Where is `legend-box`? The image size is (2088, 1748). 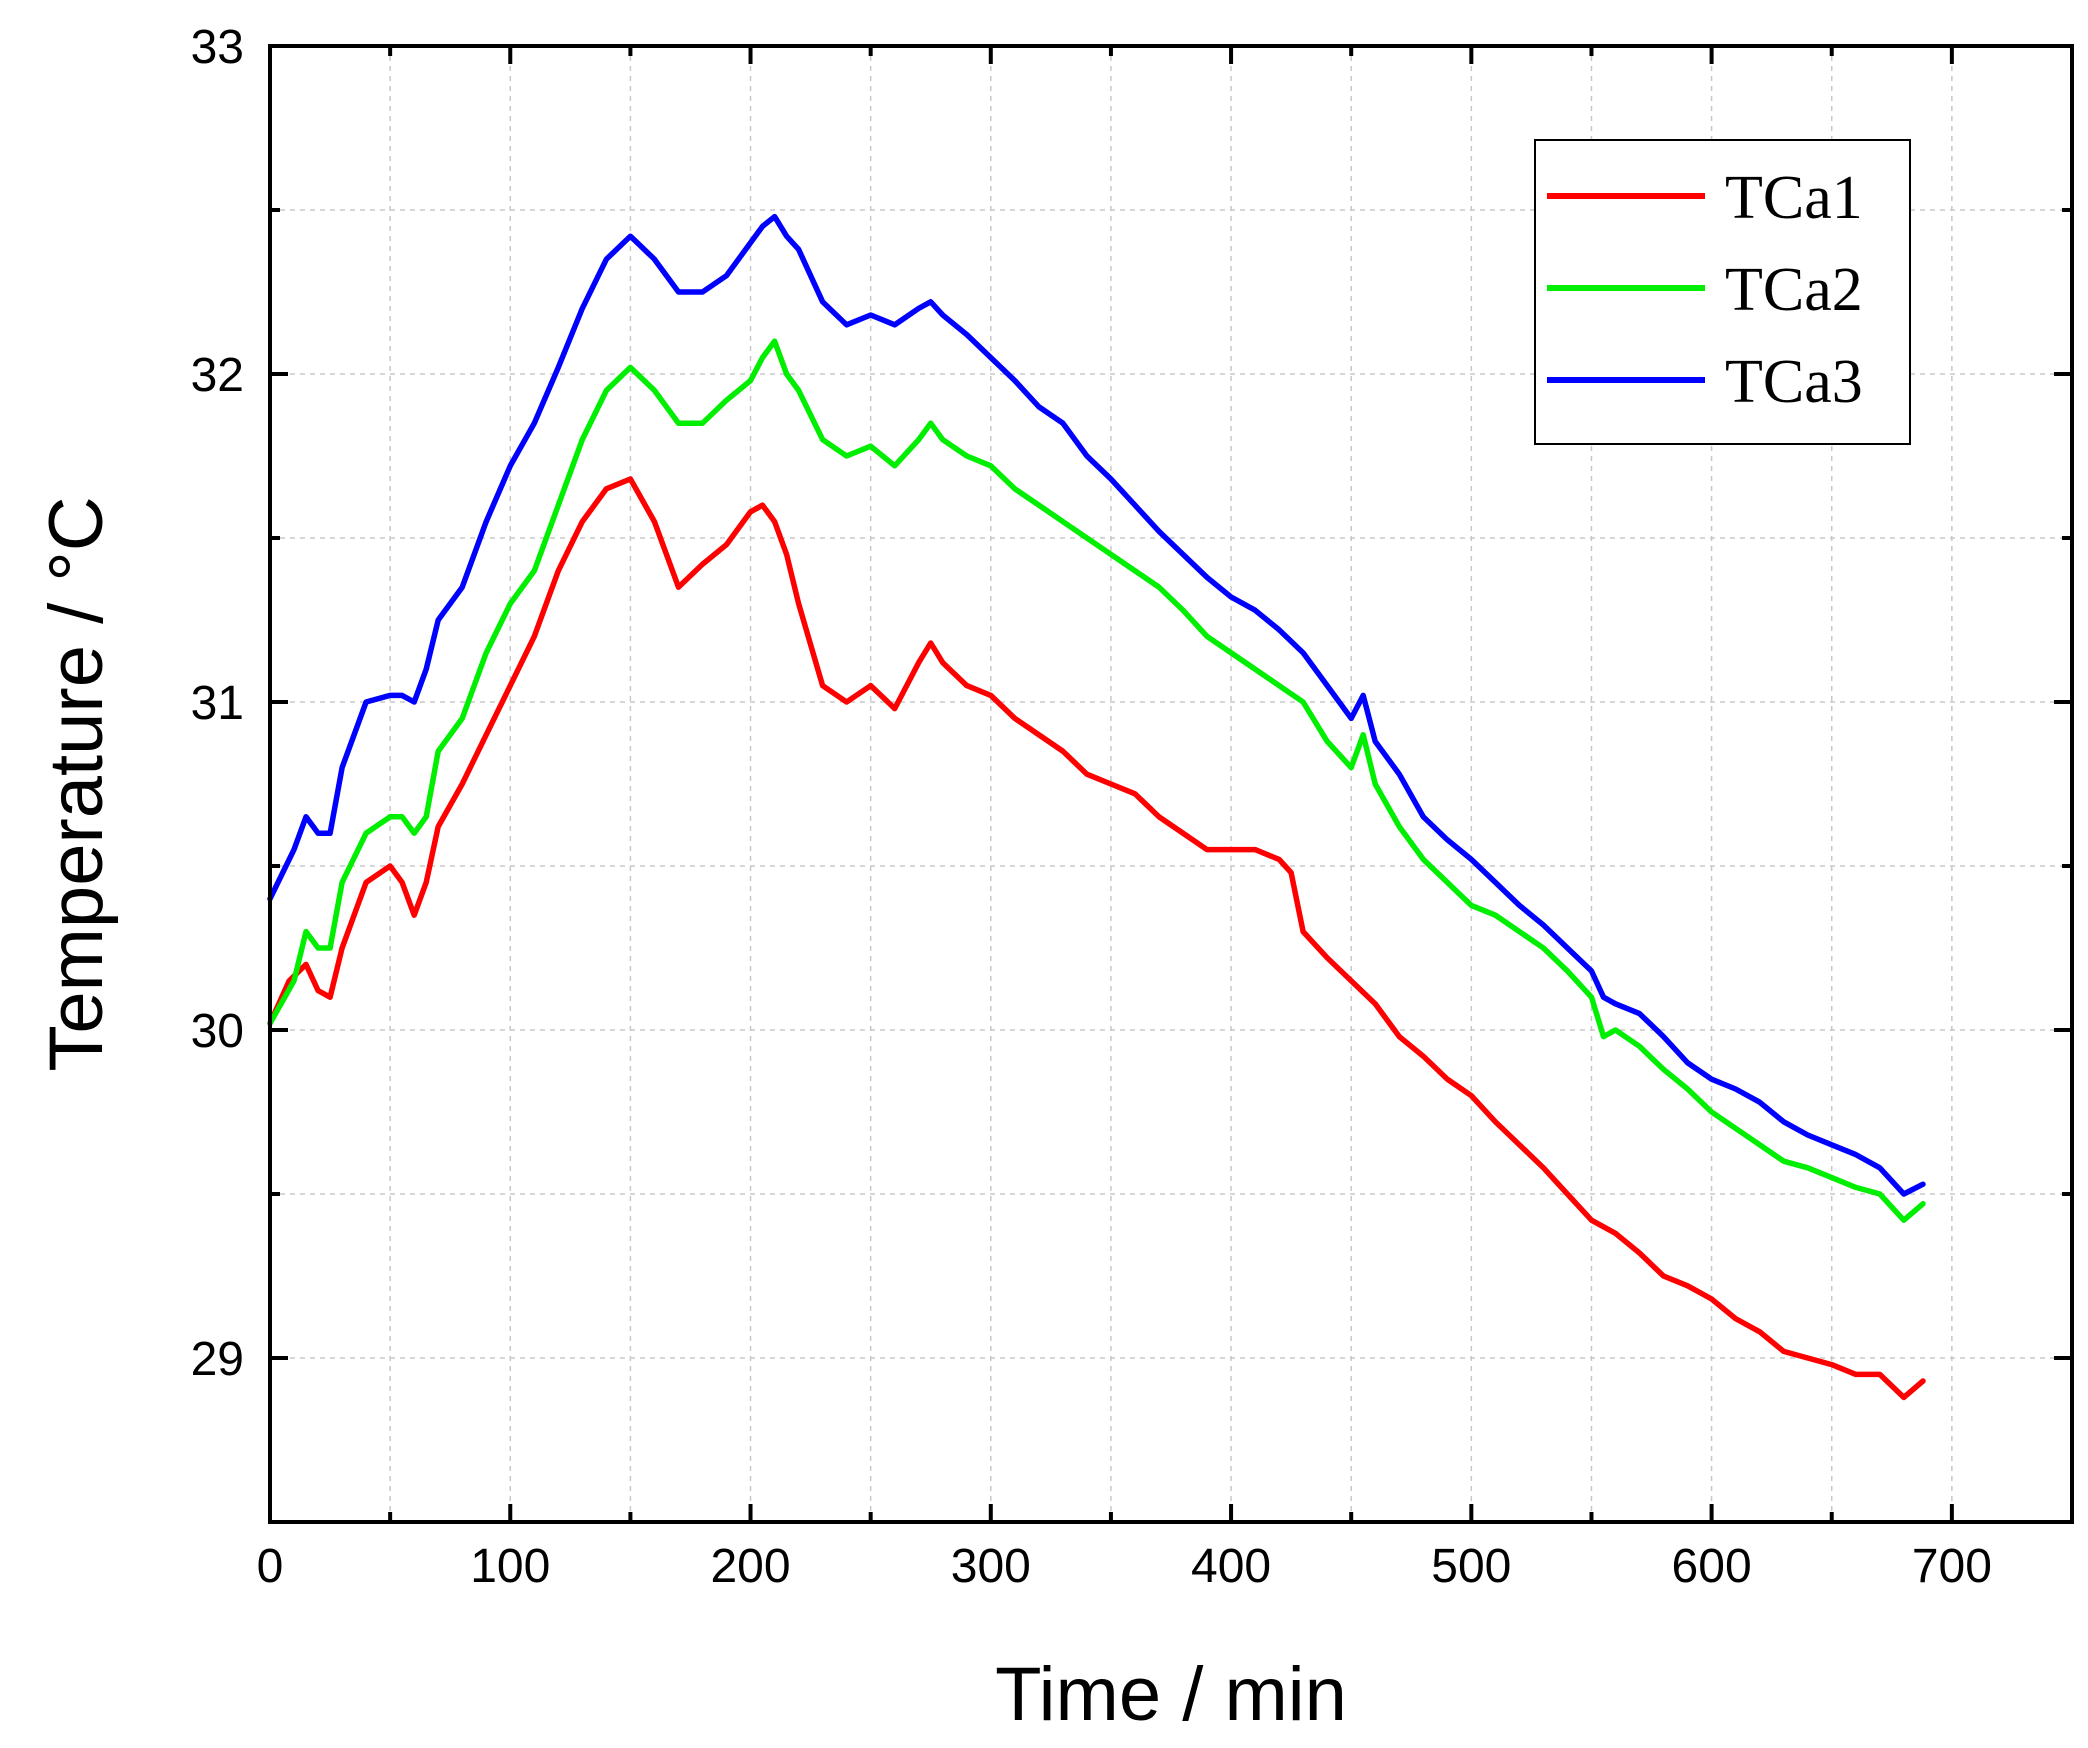 legend-box is located at coordinates (1722, 292).